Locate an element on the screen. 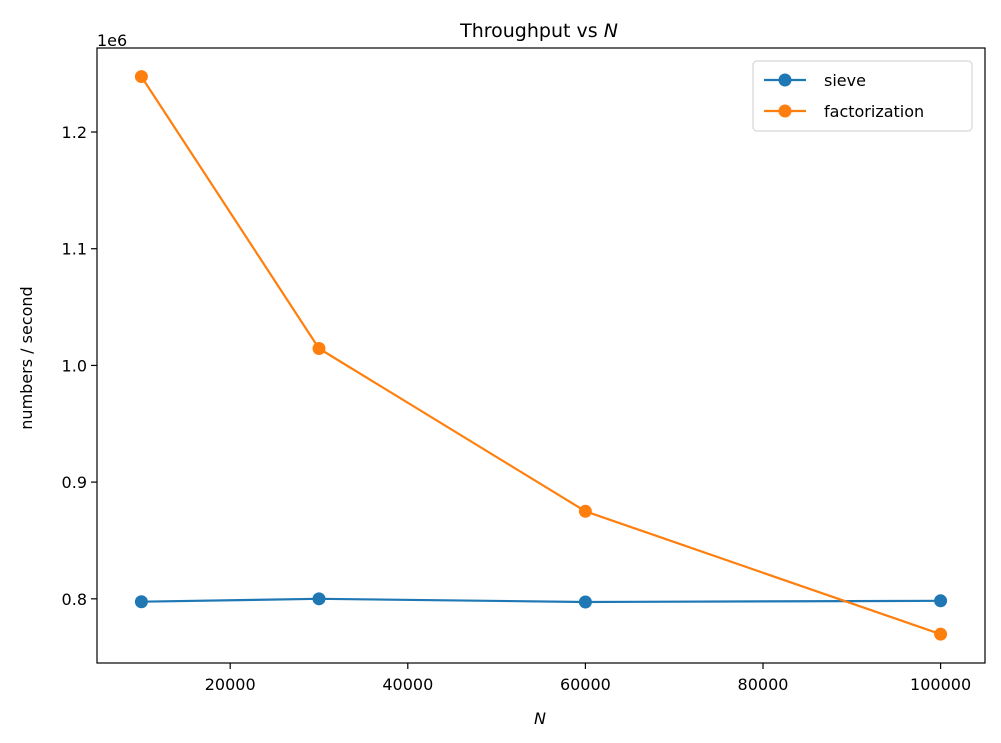 This screenshot has height=743, width=1001. x-axis-title: N is located at coordinates (540, 718).